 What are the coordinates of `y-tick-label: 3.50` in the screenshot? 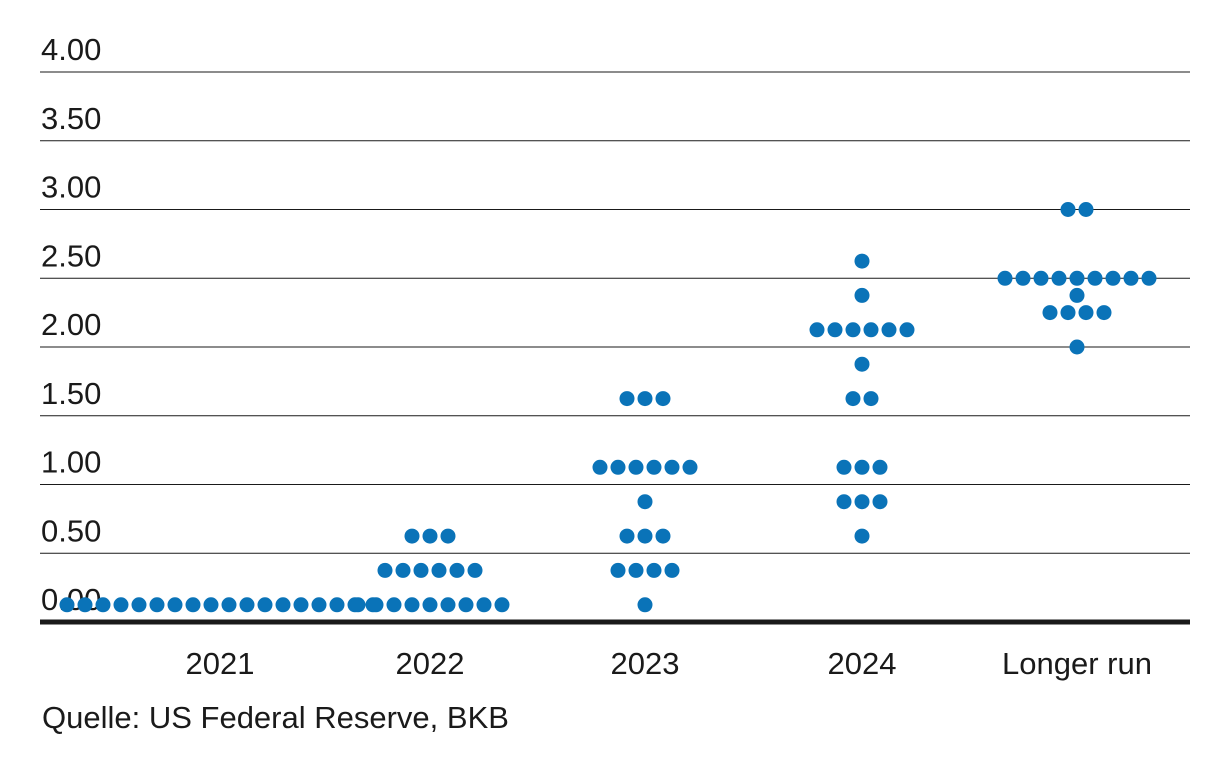 It's located at (71, 118).